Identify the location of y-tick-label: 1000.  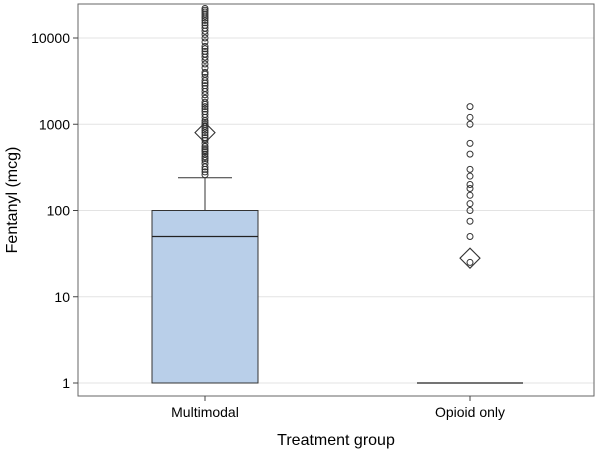
(54, 124).